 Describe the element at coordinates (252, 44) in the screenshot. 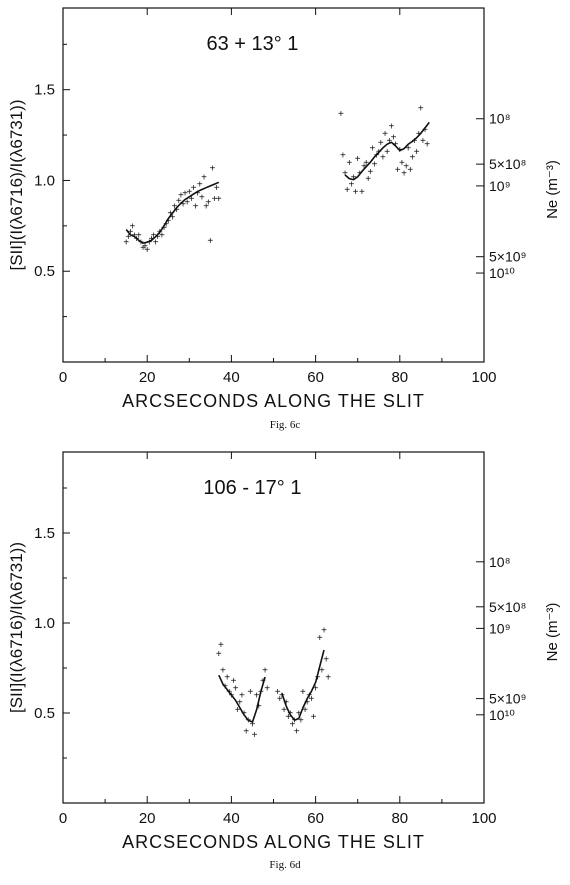

I see `chart-title: 63 + 13° 1` at that location.